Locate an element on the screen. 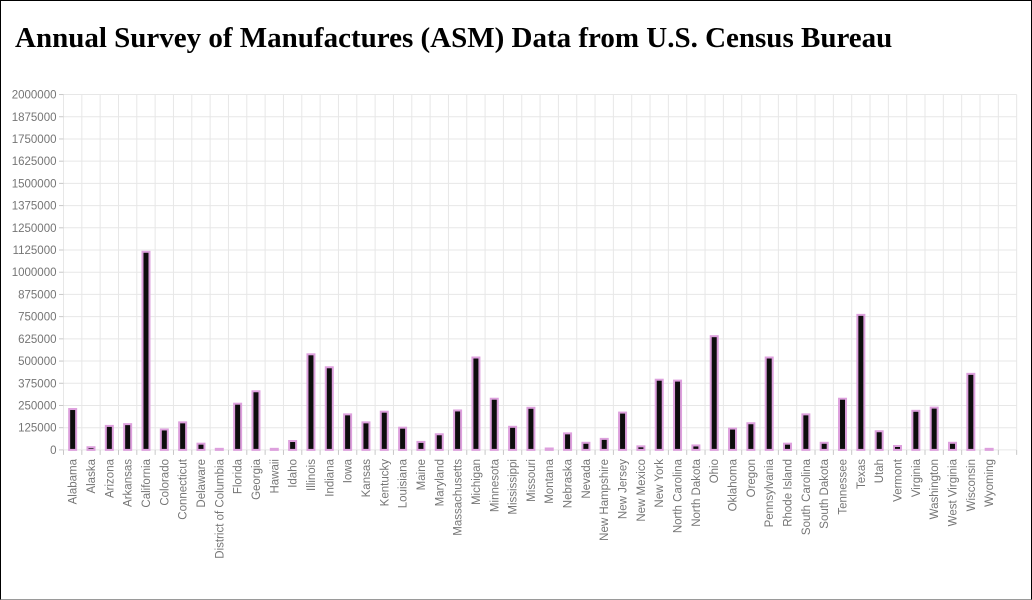  bar-tennessee is located at coordinates (843, 424).